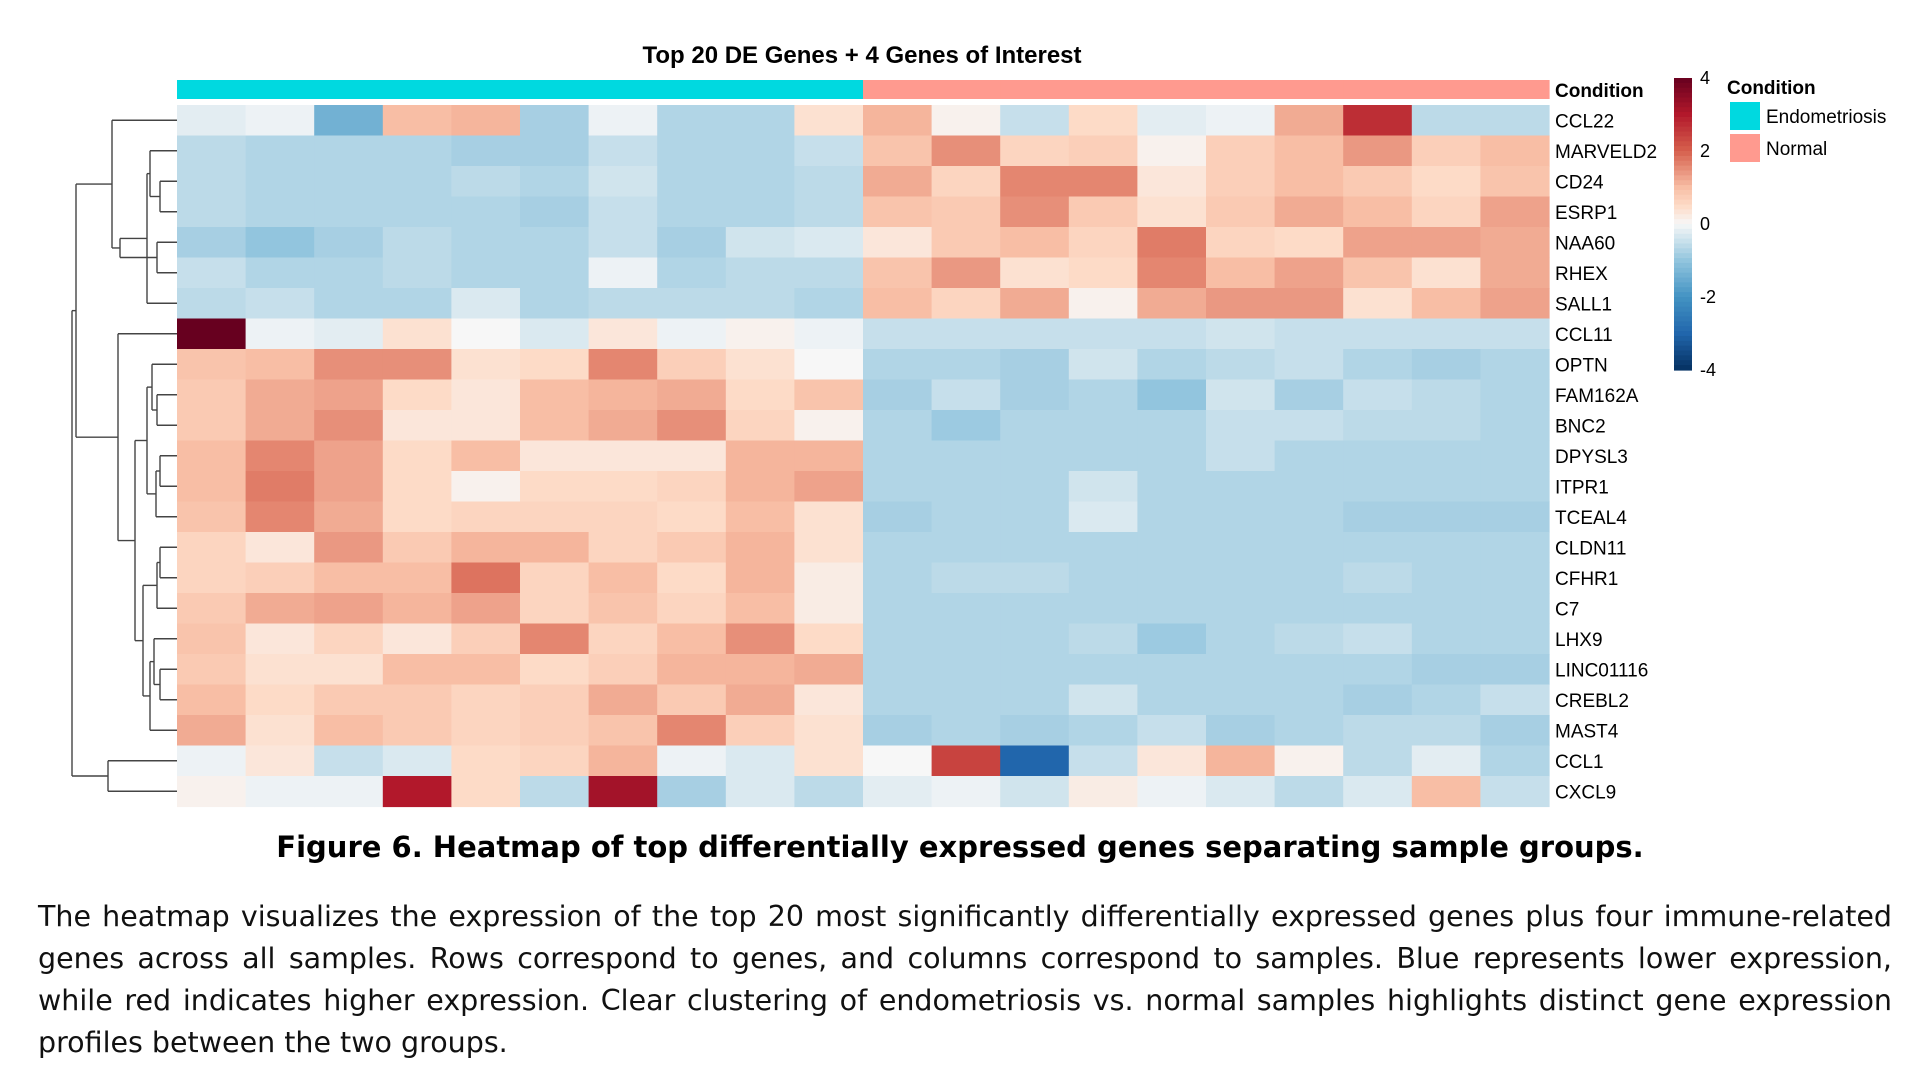 The height and width of the screenshot is (1080, 1920). I want to click on row-dendrogram, so click(124, 455).